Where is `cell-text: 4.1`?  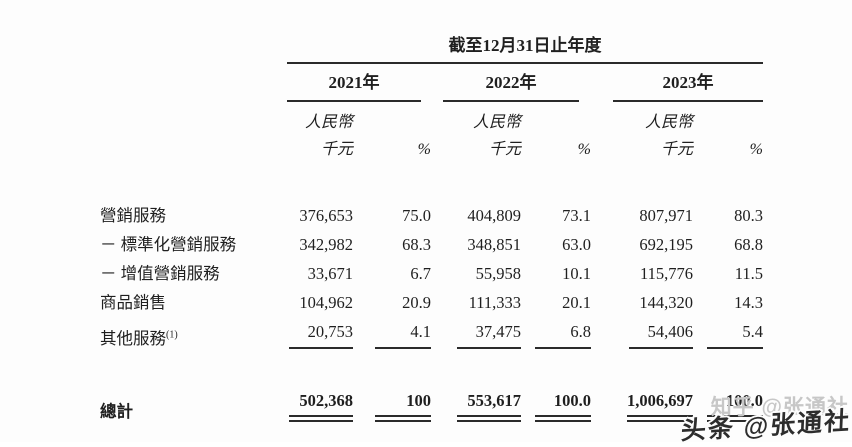
cell-text: 4.1 is located at coordinates (403, 335).